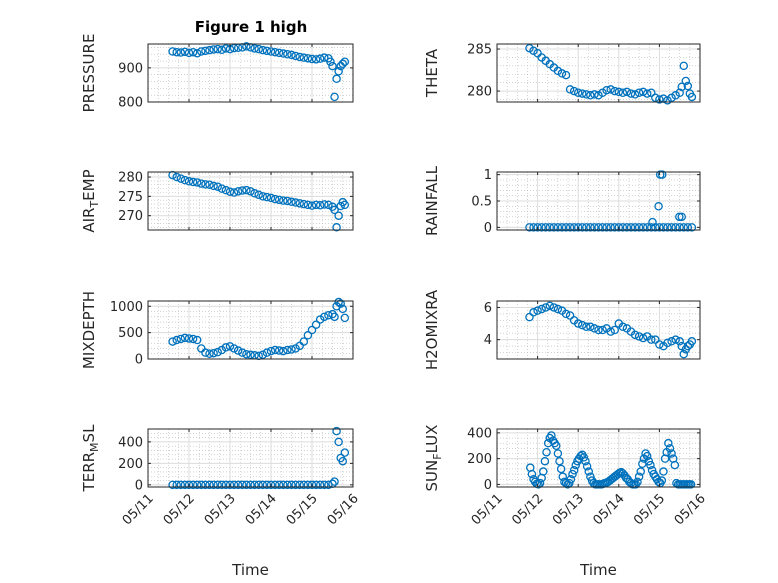  I want to click on y-tick-label: 0.5, so click(481, 202).